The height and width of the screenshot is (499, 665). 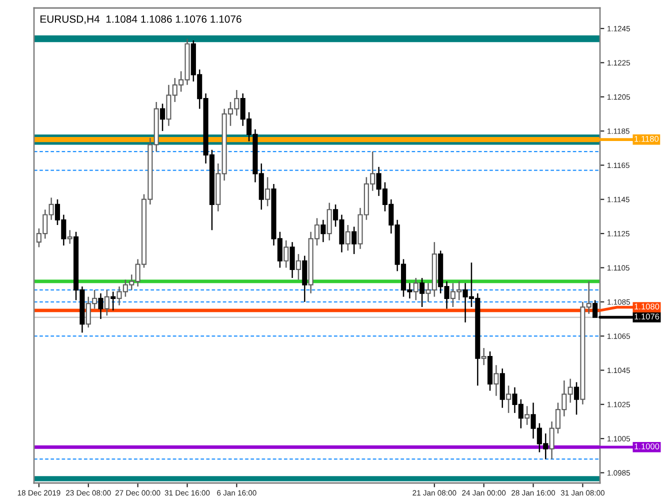 I want to click on band-label: 1.1000, so click(x=647, y=446).